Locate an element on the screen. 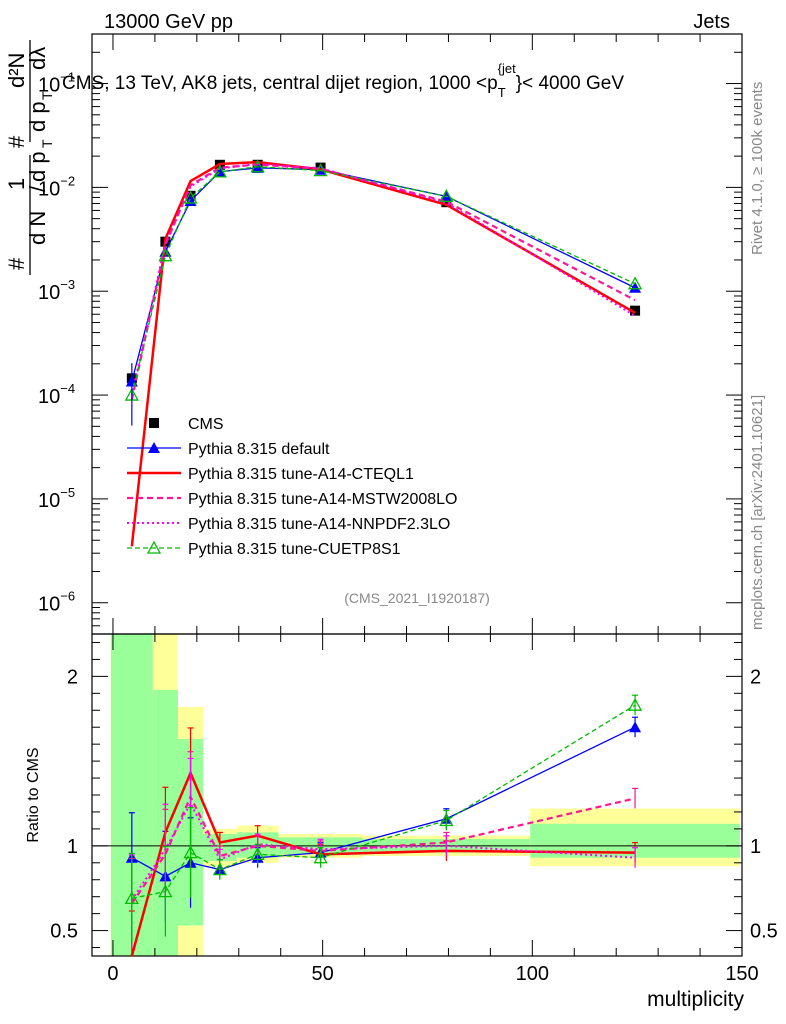  ylabel-dlambda: dλ is located at coordinates (37, 58).